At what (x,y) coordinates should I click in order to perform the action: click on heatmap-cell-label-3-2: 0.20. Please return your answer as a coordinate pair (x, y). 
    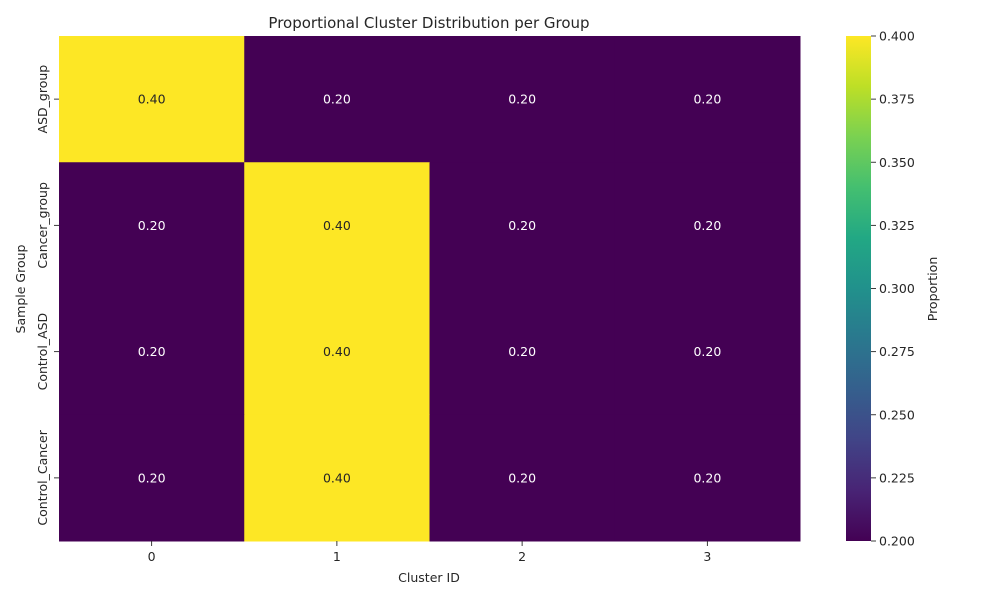
    Looking at the image, I should click on (522, 477).